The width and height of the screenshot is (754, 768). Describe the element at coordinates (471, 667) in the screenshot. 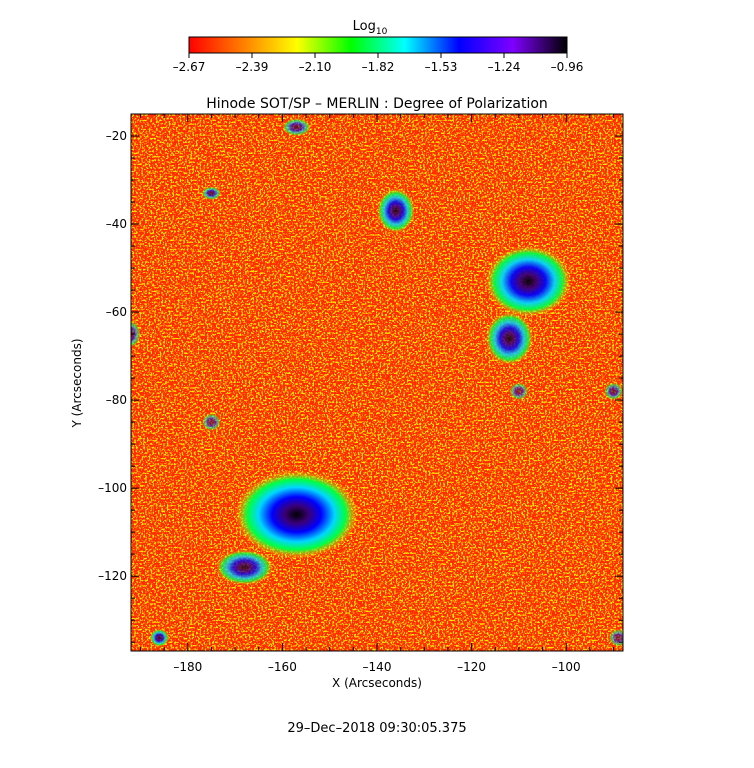

I see `x-tick-label: –120` at that location.